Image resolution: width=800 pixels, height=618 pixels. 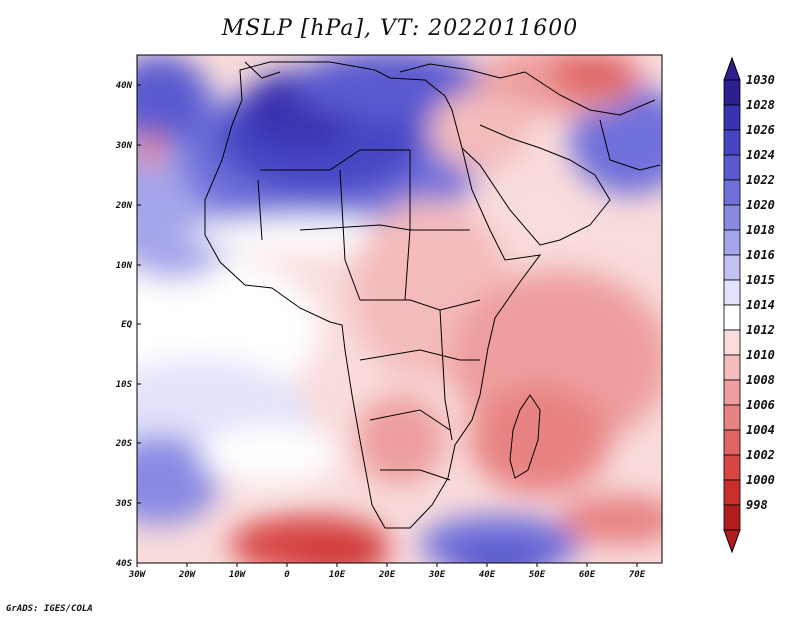 What do you see at coordinates (124, 385) in the screenshot?
I see `lat-label-10s: 10S` at bounding box center [124, 385].